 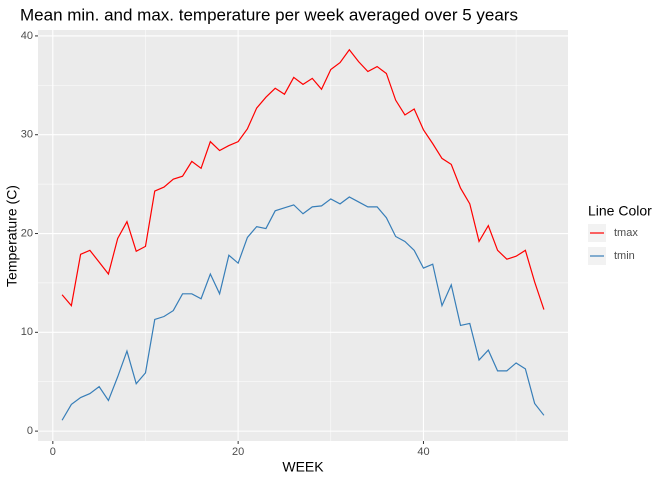 I want to click on x-tick-label: 20, so click(x=238, y=452).